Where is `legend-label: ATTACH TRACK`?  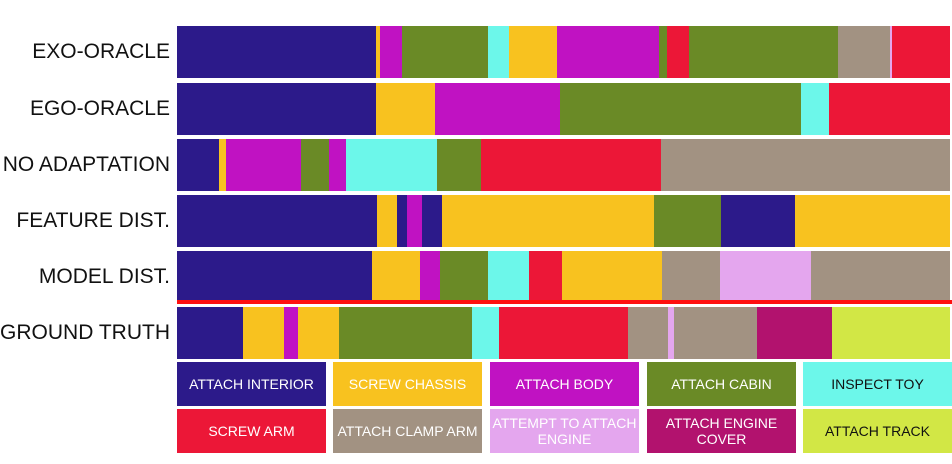
legend-label: ATTACH TRACK is located at coordinates (877, 431).